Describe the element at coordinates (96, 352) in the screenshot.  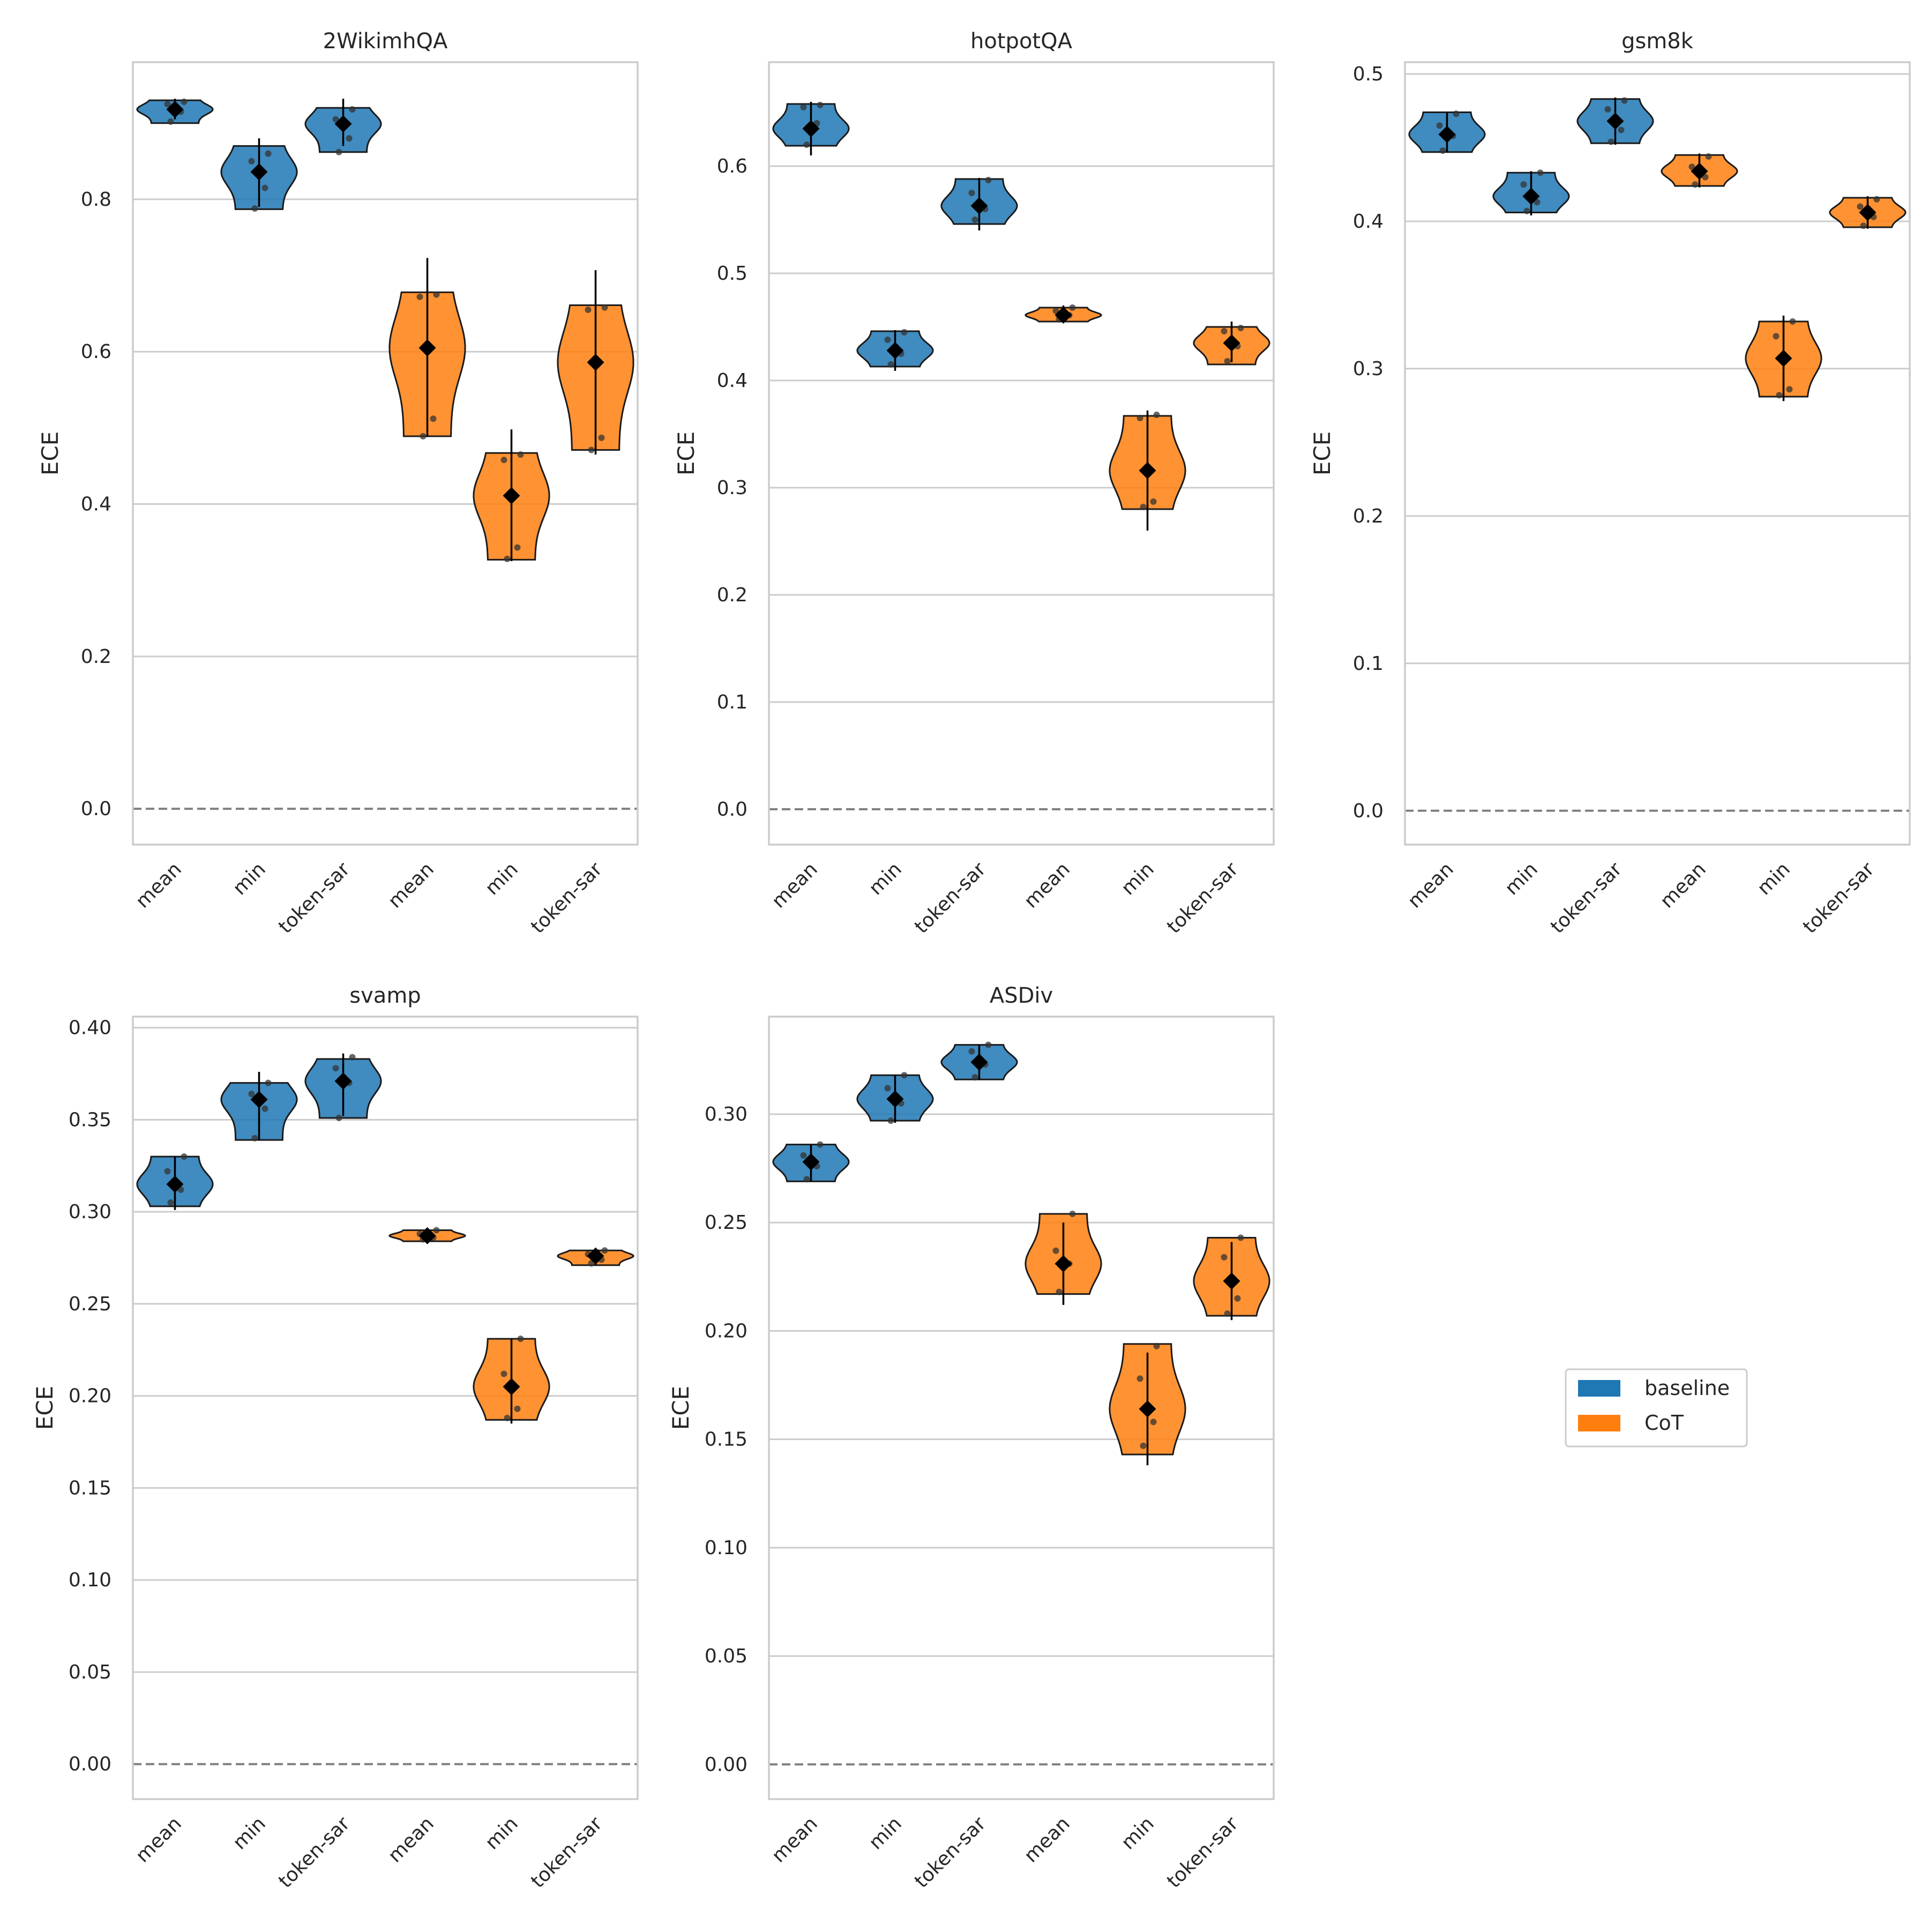
I see `y-tick-label: 0.6` at that location.